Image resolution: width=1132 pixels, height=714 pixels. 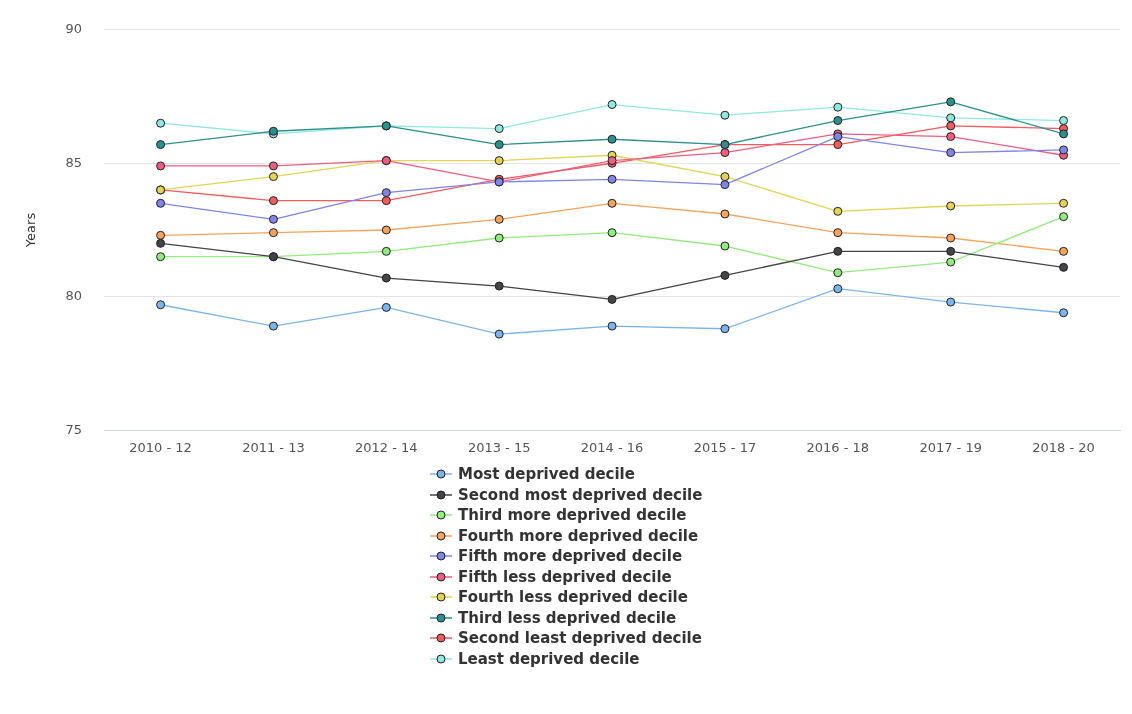 I want to click on y-axis-title: Years, so click(x=31, y=230).